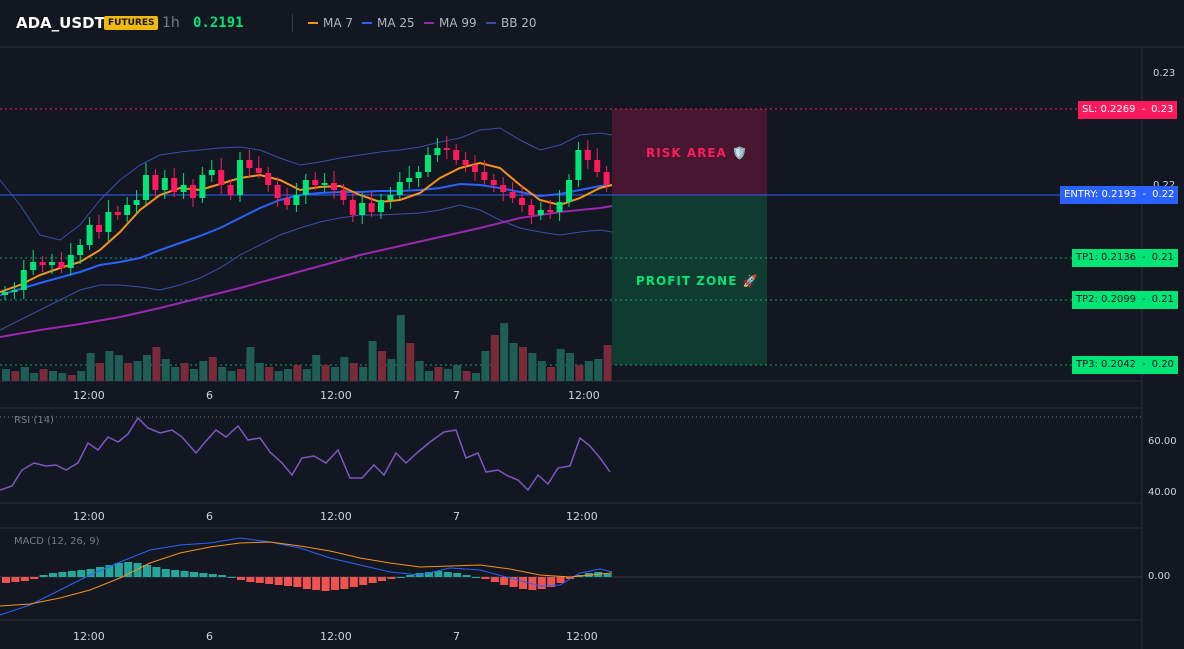 Image resolution: width=1184 pixels, height=649 pixels. I want to click on ma25-line, so click(306, 239).